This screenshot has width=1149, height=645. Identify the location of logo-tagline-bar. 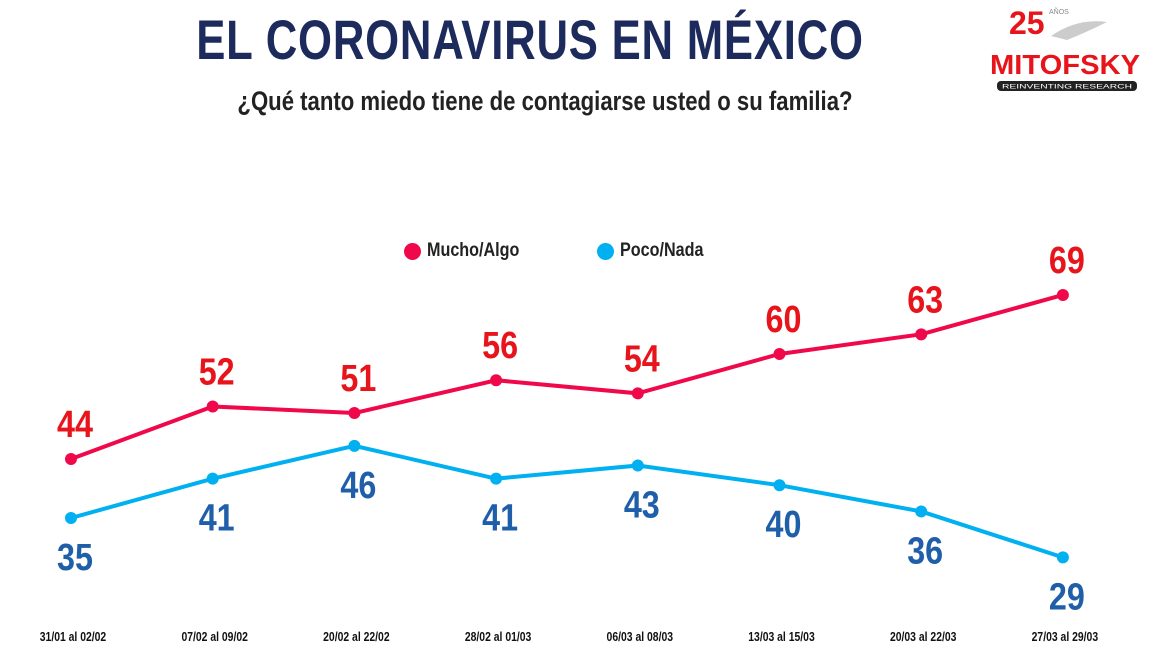
(1067, 86).